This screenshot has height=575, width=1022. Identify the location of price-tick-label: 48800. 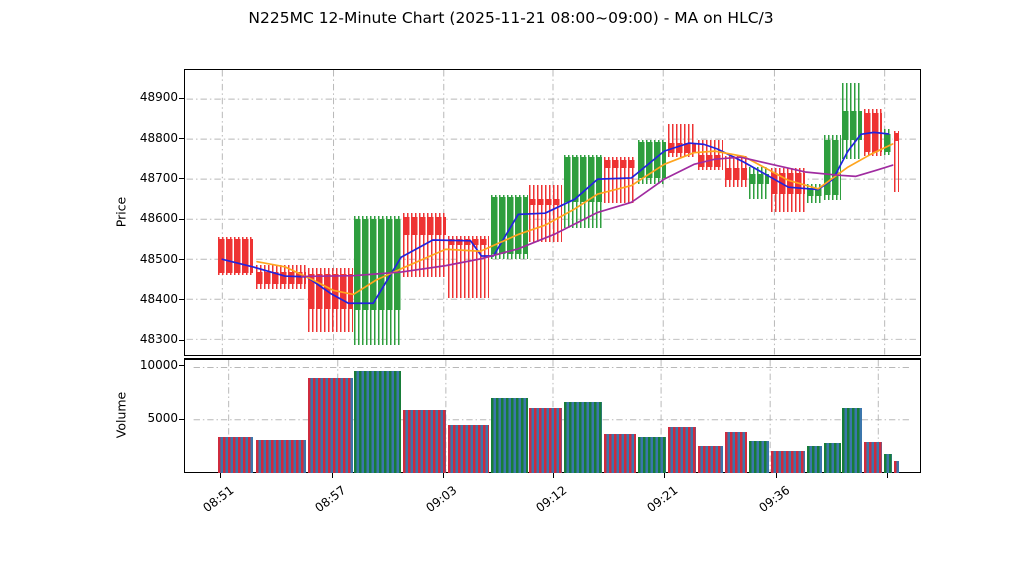
(158, 137).